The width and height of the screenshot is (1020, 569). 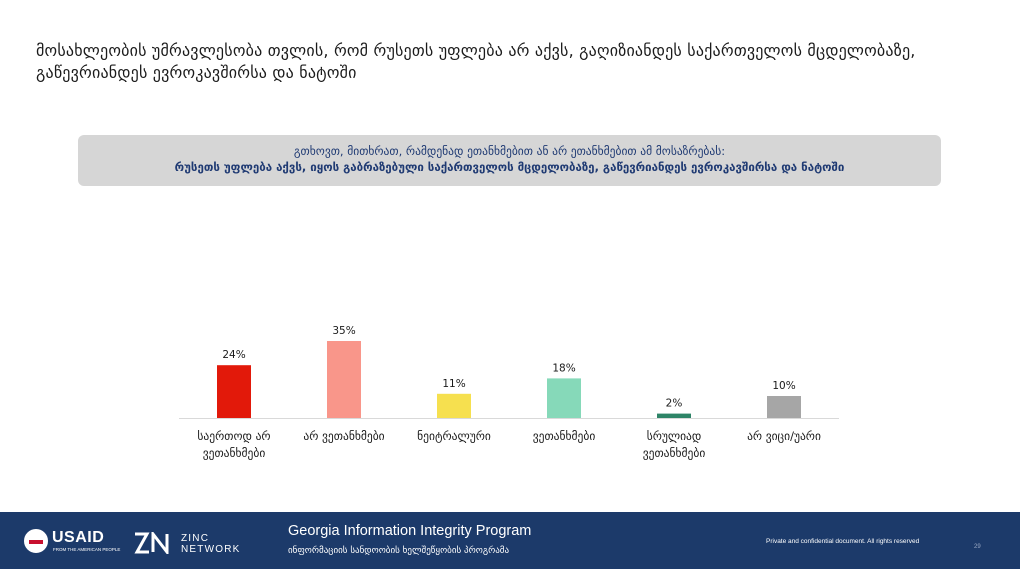 I want to click on usaid-logo: USAID FROM THE AMERICAN PEOPLE, so click(x=72, y=541).